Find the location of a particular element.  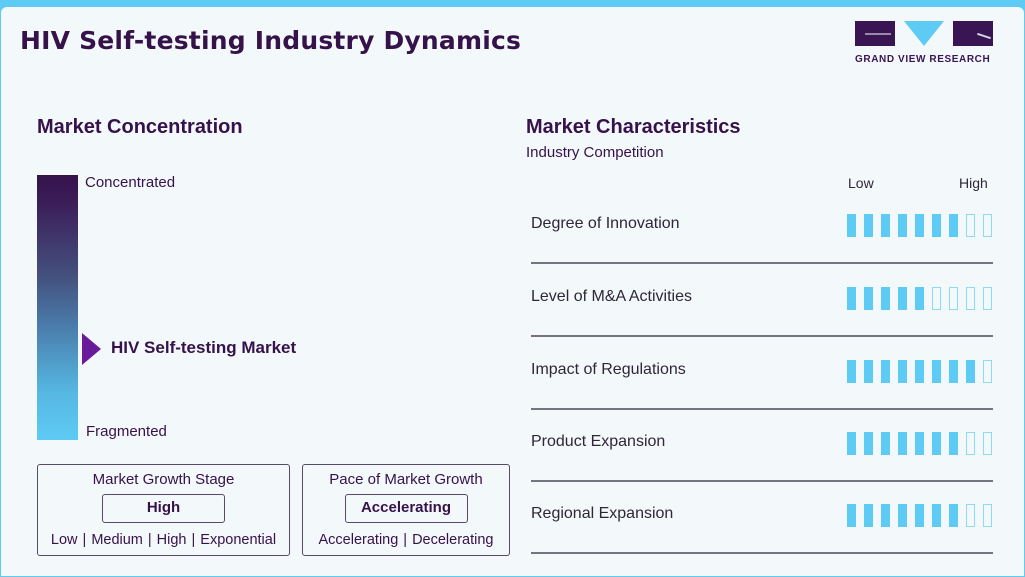

growth-pace-option: Decelerating is located at coordinates (453, 540).